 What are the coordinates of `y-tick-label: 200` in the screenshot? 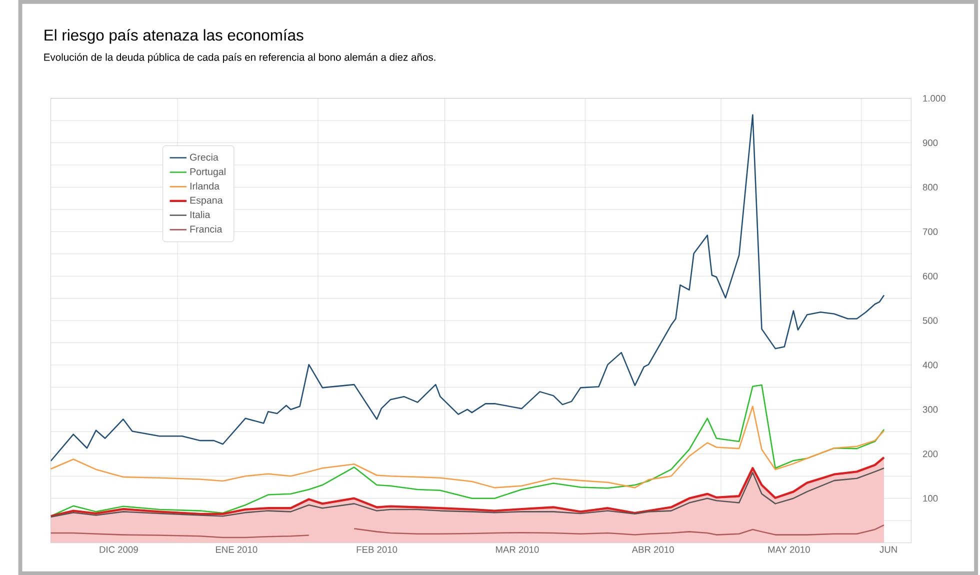 It's located at (930, 454).